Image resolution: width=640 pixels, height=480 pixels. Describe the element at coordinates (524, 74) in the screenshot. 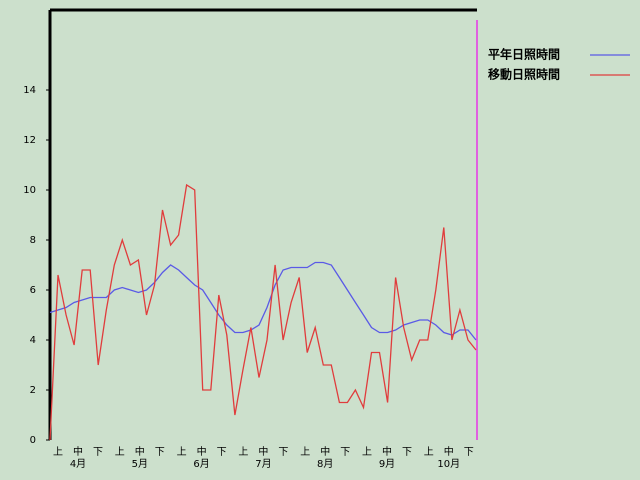

I see `legend-label: 移動日照時間` at that location.